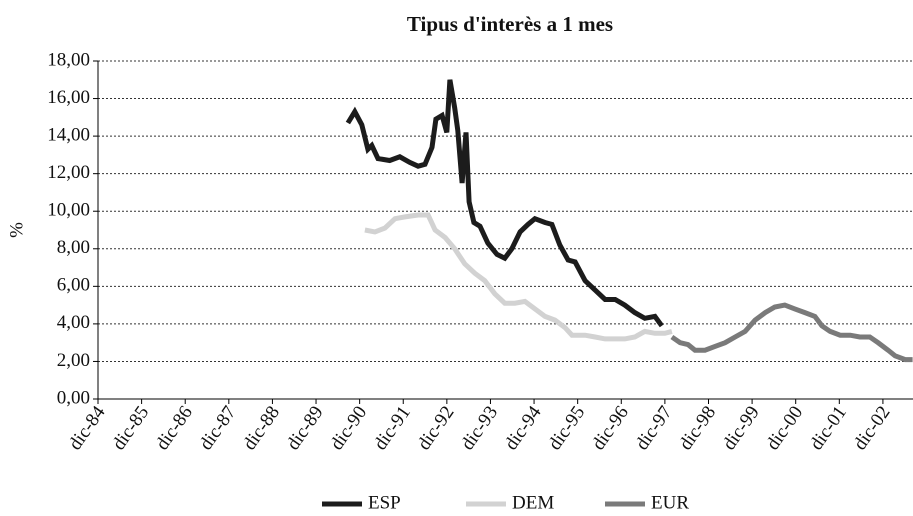 The image size is (913, 516). Describe the element at coordinates (697, 428) in the screenshot. I see `x-tick-label: dic-98` at that location.